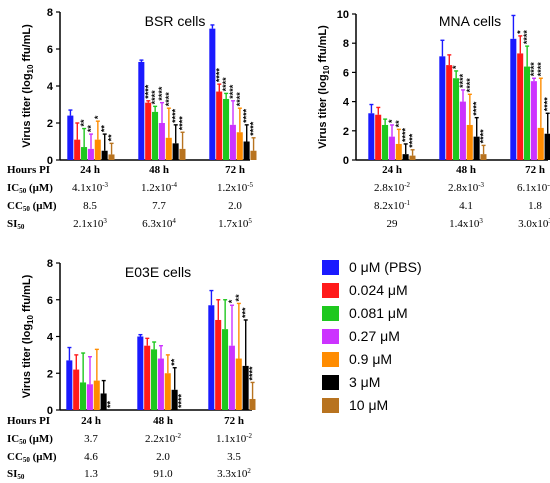 Image resolution: width=550 pixels, height=483 pixels. I want to click on table-value-cell: 1.8, so click(535, 206).